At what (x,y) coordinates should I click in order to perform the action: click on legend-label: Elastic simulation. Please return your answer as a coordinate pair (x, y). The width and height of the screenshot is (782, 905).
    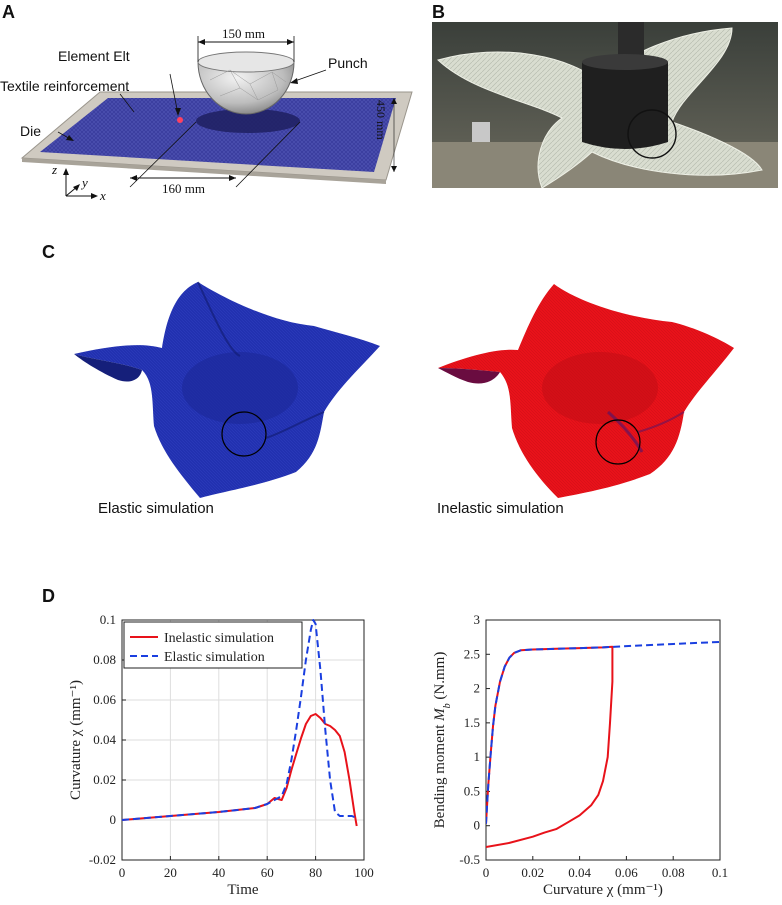
    Looking at the image, I should click on (214, 657).